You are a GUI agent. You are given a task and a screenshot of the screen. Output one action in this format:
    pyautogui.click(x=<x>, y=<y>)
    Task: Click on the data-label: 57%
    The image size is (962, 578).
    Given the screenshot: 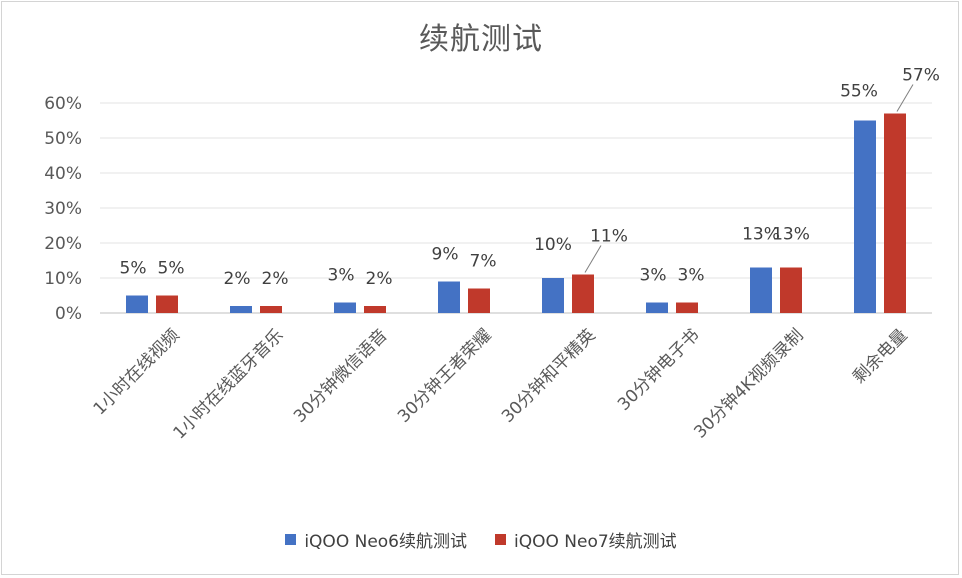 What is the action you would take?
    pyautogui.click(x=921, y=76)
    